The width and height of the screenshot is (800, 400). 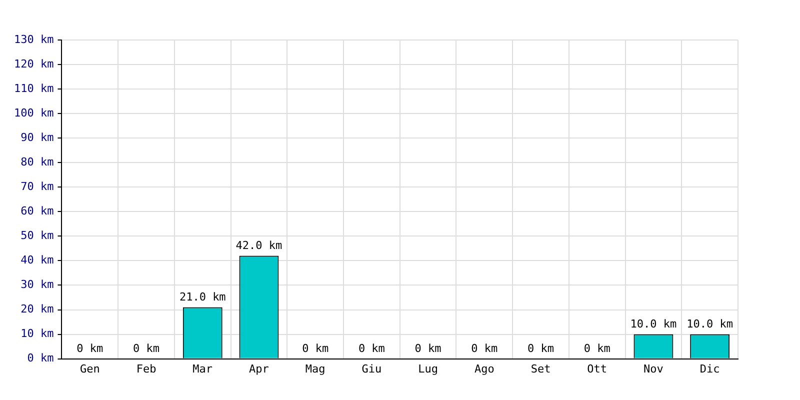 I want to click on x-tick-label: Lug, so click(x=428, y=369).